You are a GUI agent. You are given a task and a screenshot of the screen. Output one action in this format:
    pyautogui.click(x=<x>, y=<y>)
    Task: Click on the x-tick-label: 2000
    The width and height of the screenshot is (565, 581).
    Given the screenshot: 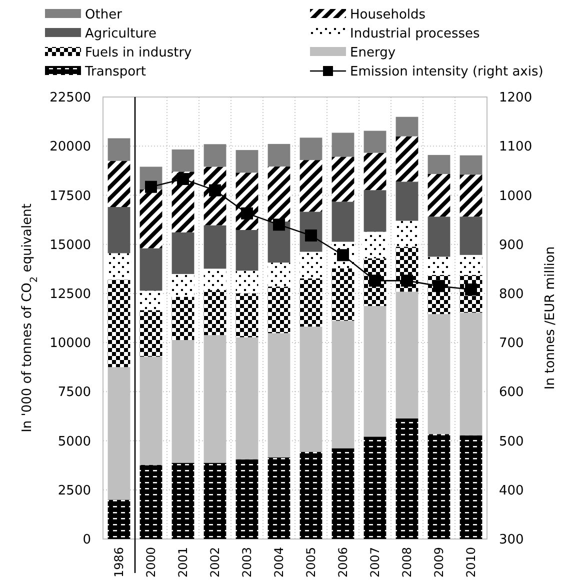 What is the action you would take?
    pyautogui.click(x=151, y=562)
    